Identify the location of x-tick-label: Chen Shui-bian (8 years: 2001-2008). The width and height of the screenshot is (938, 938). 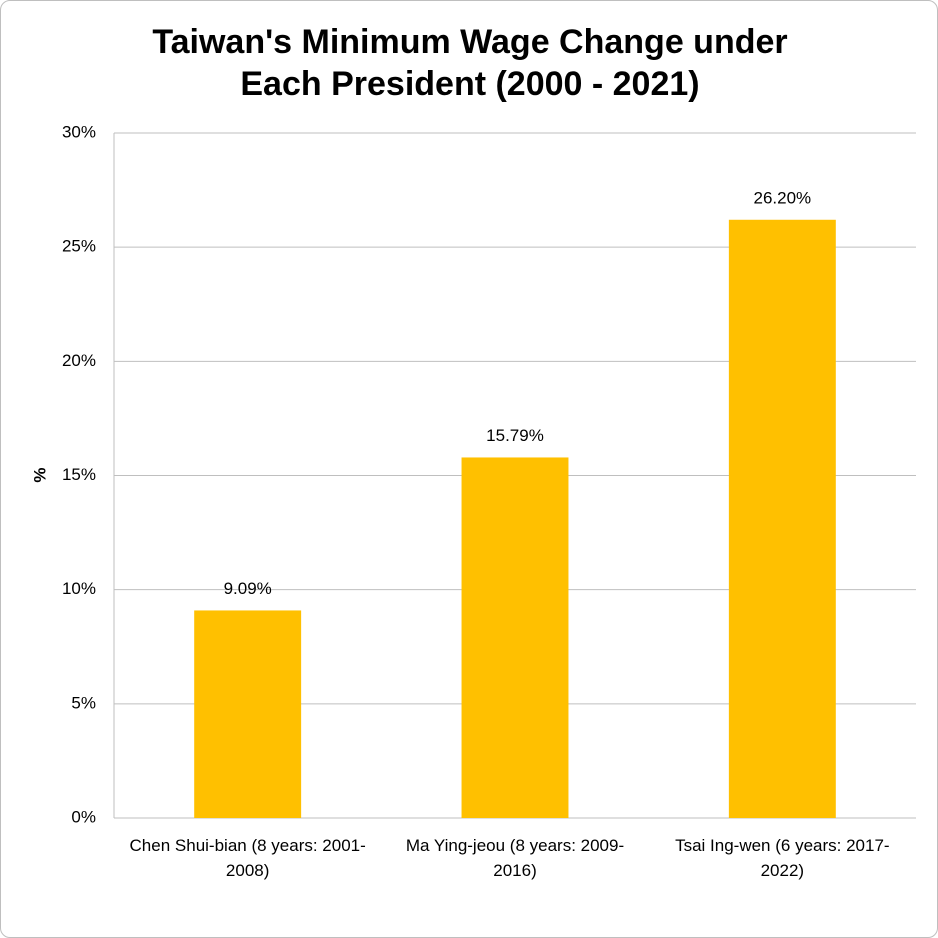
(247, 858).